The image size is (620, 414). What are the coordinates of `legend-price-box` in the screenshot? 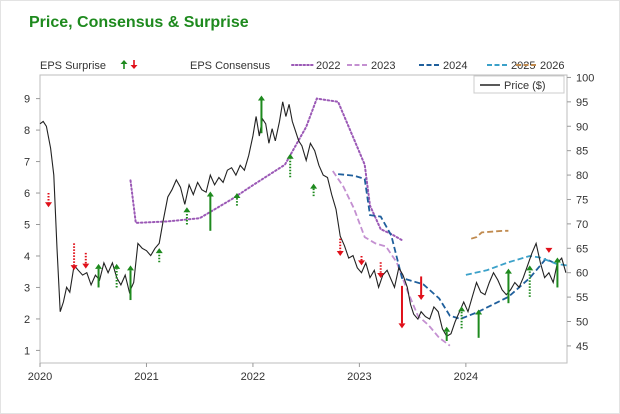 It's located at (519, 84).